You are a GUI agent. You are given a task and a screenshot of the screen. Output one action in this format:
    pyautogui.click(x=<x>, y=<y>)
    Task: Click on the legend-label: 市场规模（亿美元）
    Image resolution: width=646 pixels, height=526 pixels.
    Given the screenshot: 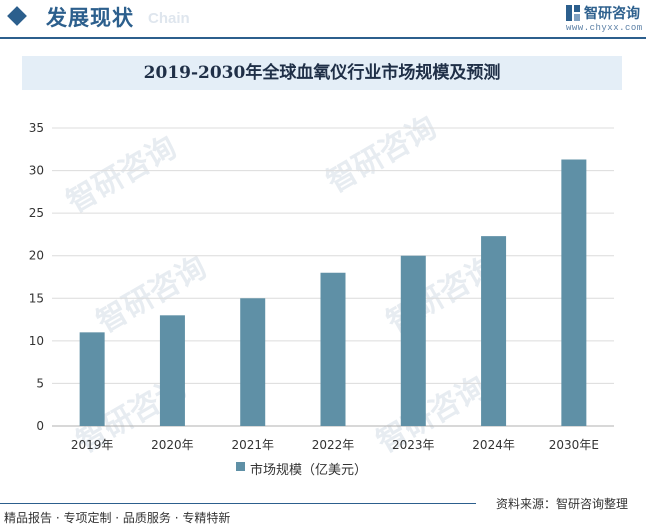 What is the action you would take?
    pyautogui.click(x=309, y=470)
    